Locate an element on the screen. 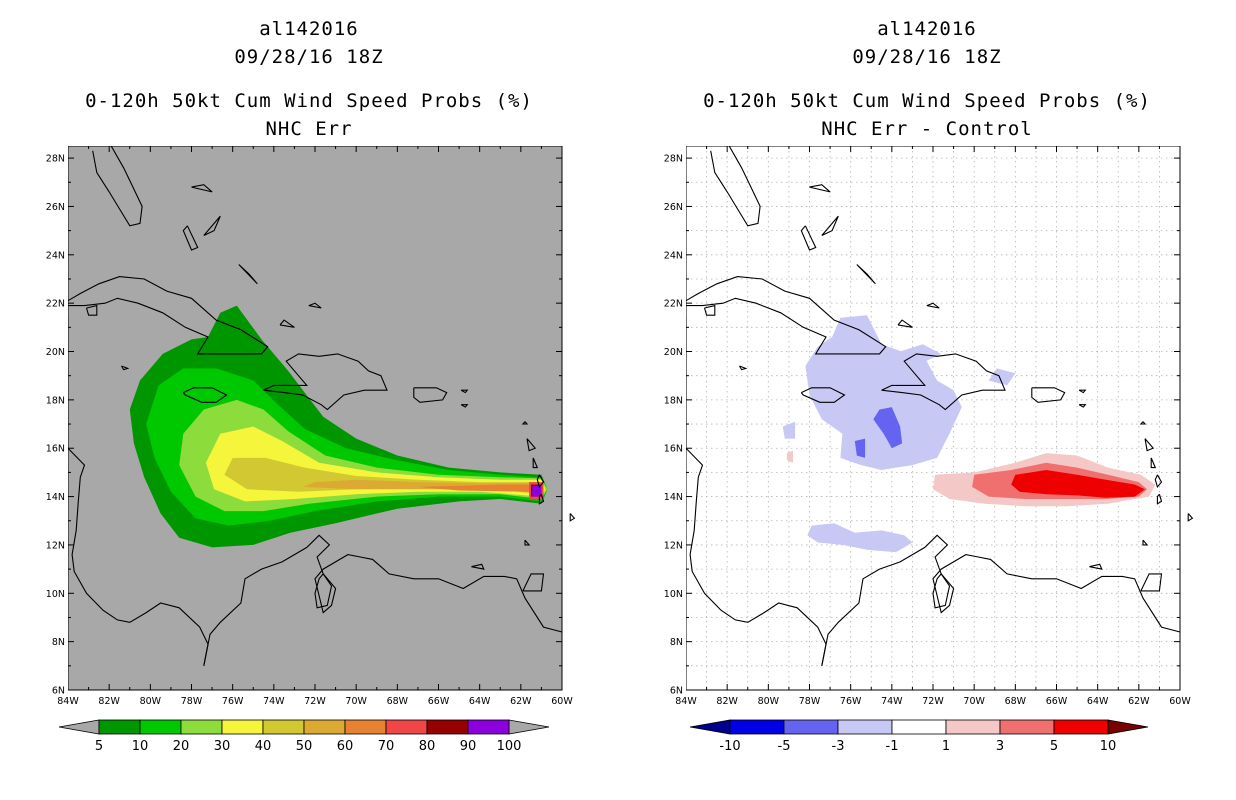 Image resolution: width=1236 pixels, height=800 pixels. colorbar-label: 20 is located at coordinates (181, 746).